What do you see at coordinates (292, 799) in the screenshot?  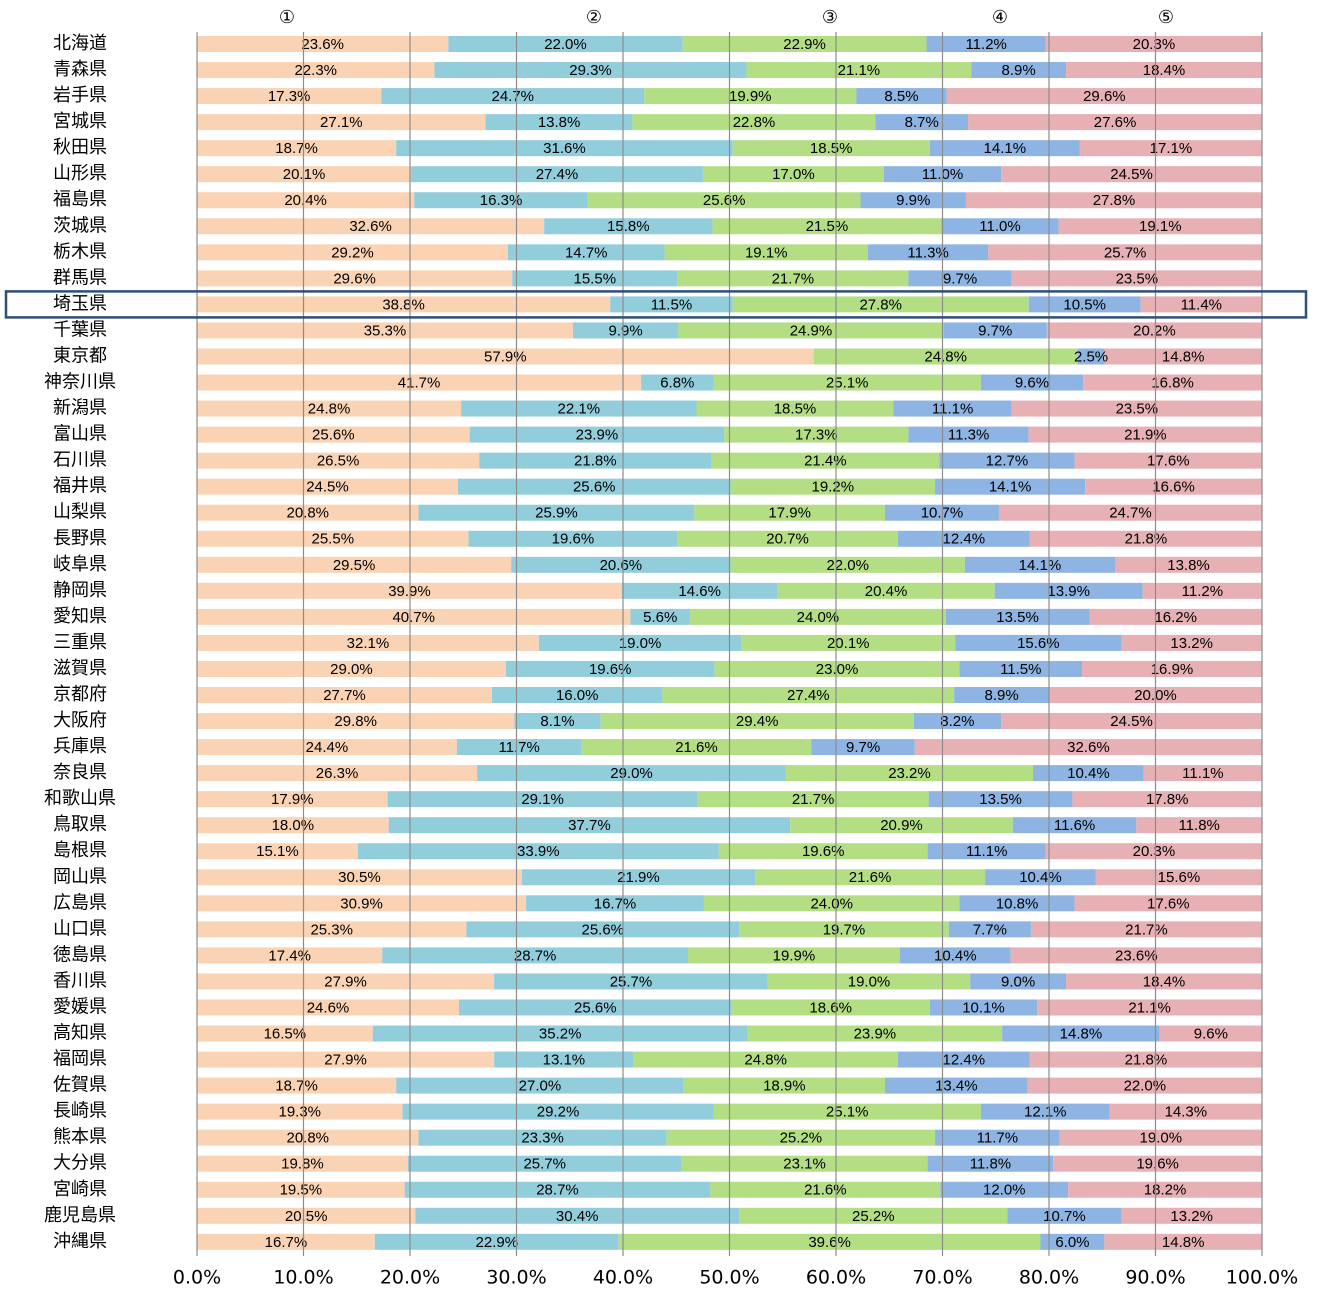 I see `value-label: 17.9%` at bounding box center [292, 799].